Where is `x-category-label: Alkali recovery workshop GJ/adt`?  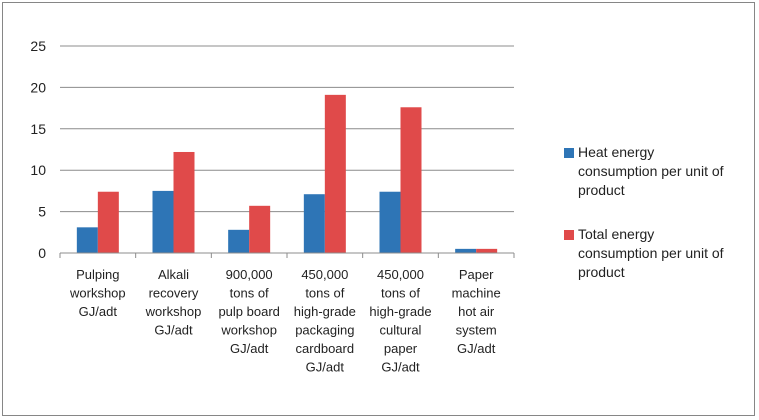 x-category-label: Alkali recovery workshop GJ/adt is located at coordinates (173, 302).